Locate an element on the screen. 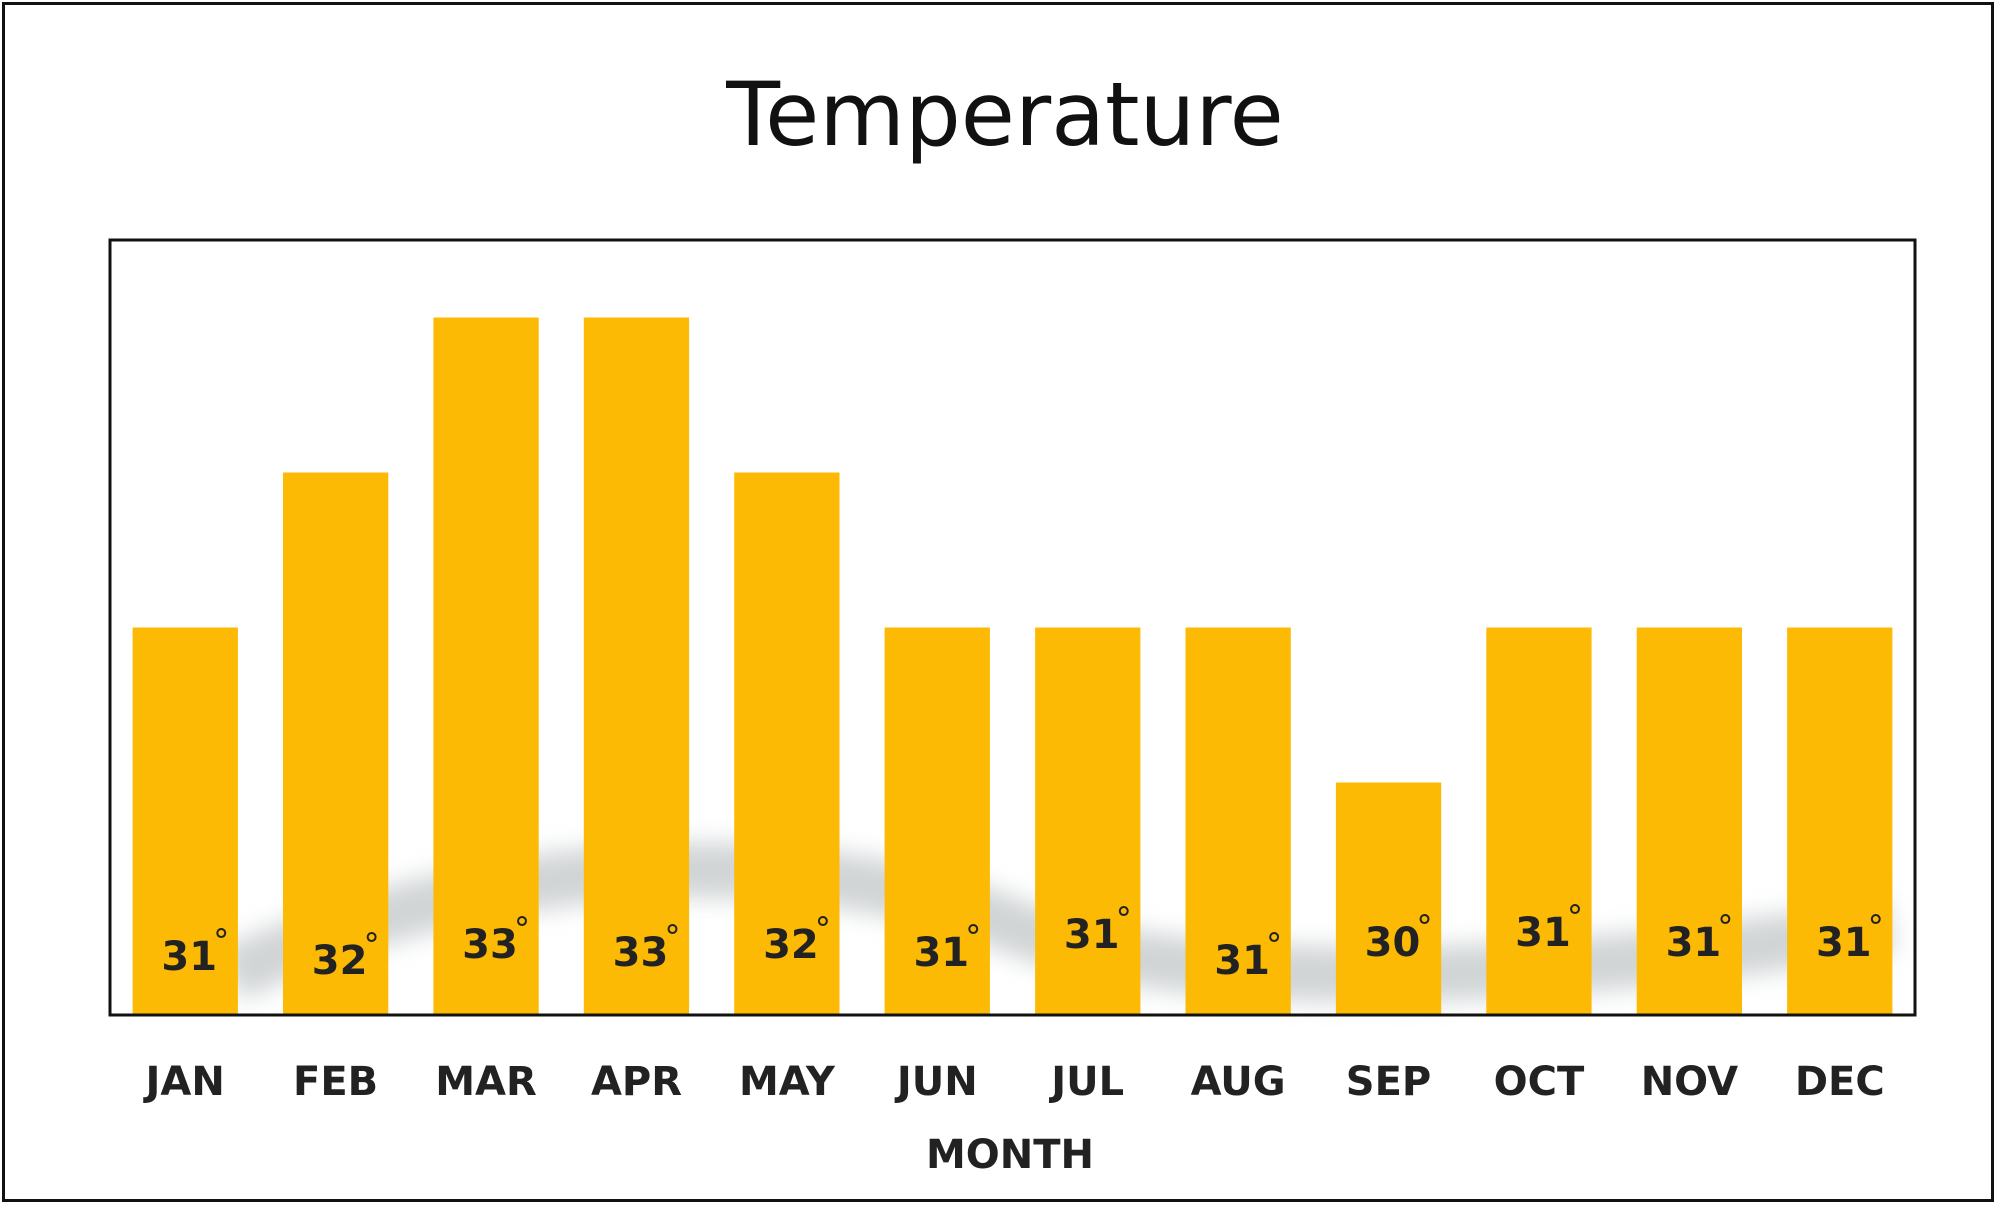  degree-symbol-feb: ° is located at coordinates (372, 945).